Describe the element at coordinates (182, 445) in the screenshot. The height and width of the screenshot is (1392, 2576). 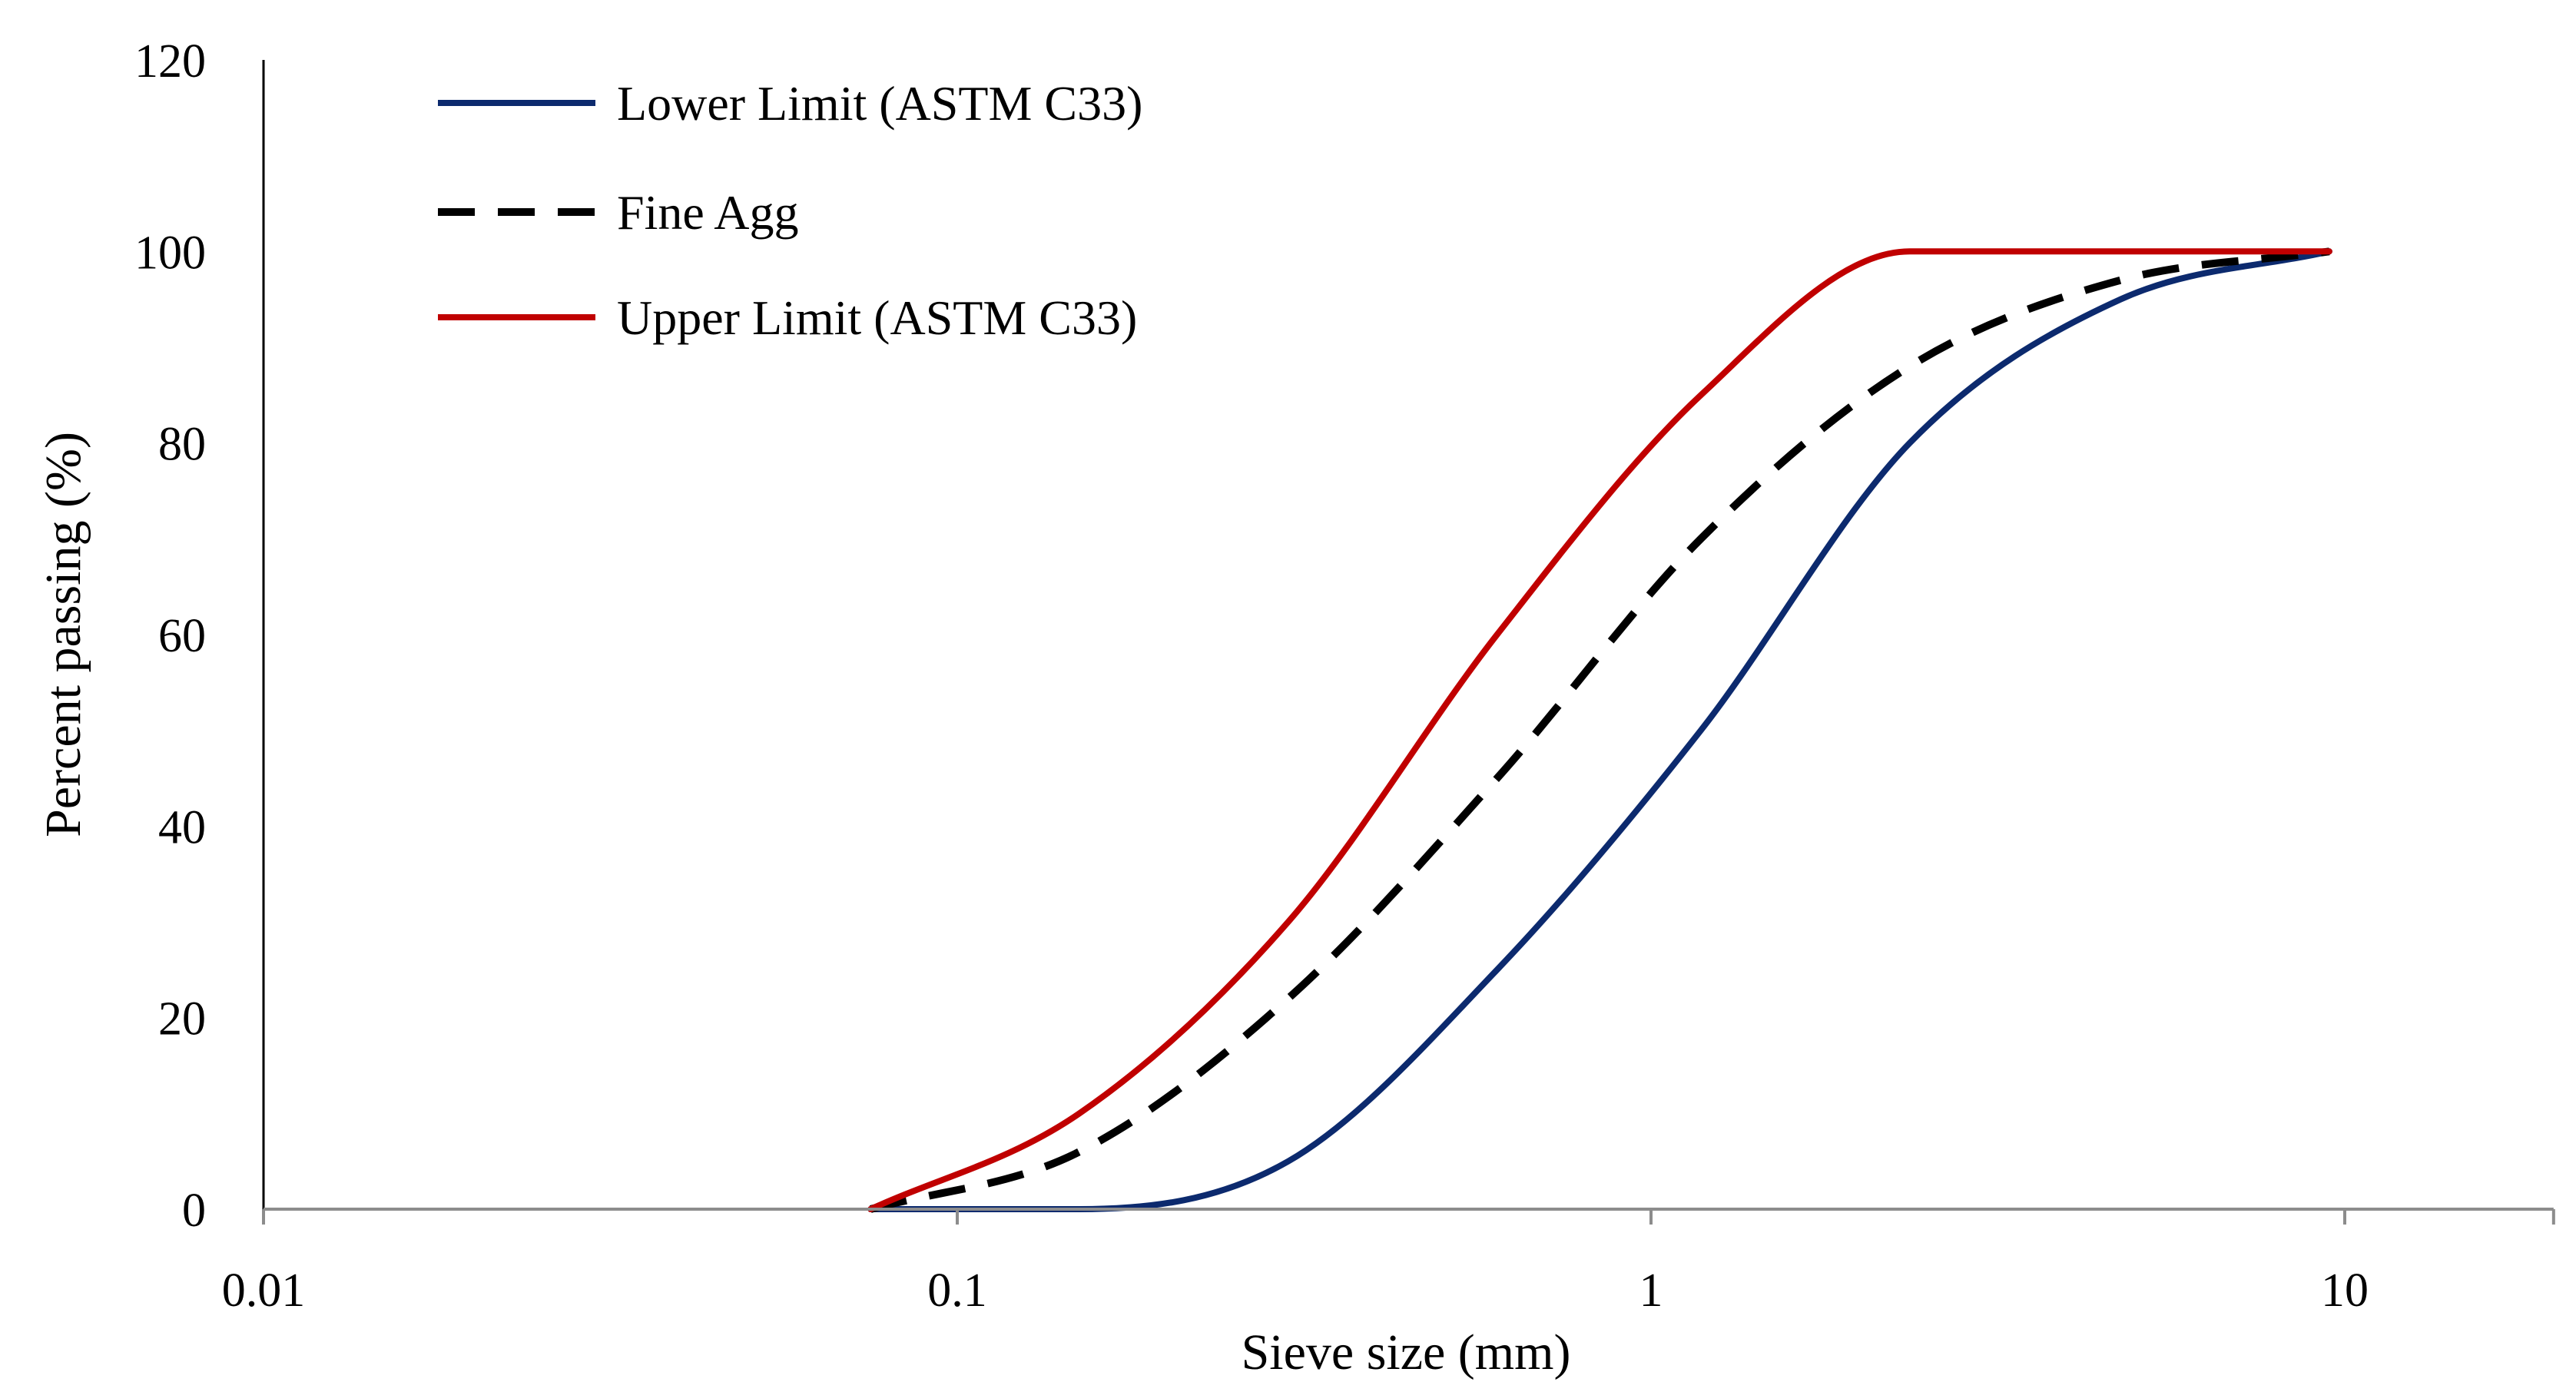
I see `y-tick-label: 80` at that location.